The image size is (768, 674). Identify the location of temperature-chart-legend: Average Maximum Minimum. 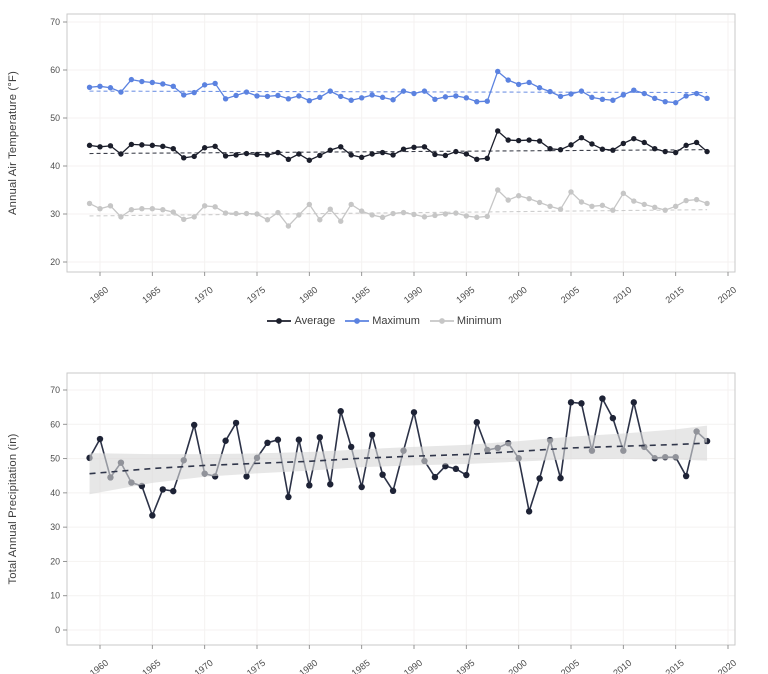
(384, 321).